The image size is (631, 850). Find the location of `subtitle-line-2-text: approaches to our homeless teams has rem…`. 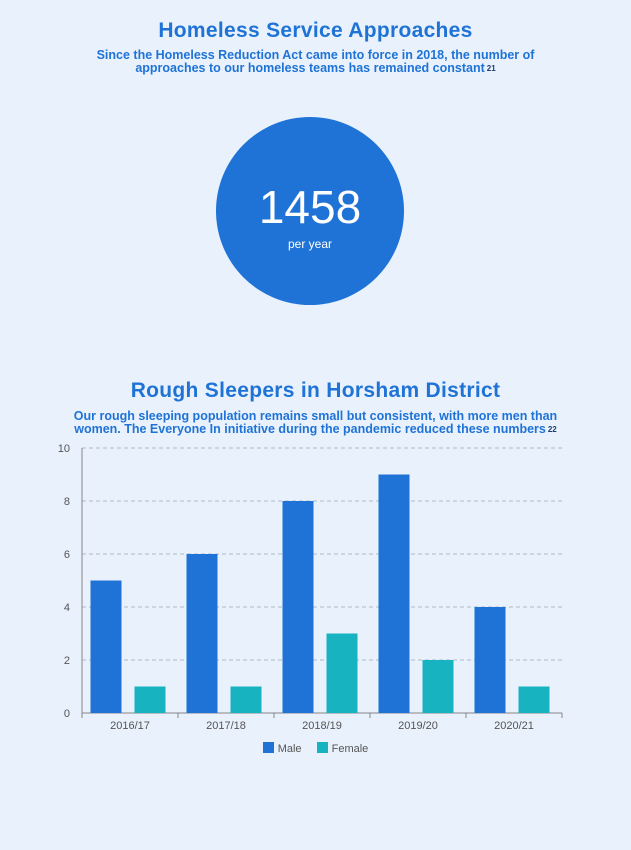

subtitle-line-2-text: approaches to our homeless teams has rem… is located at coordinates (310, 68).